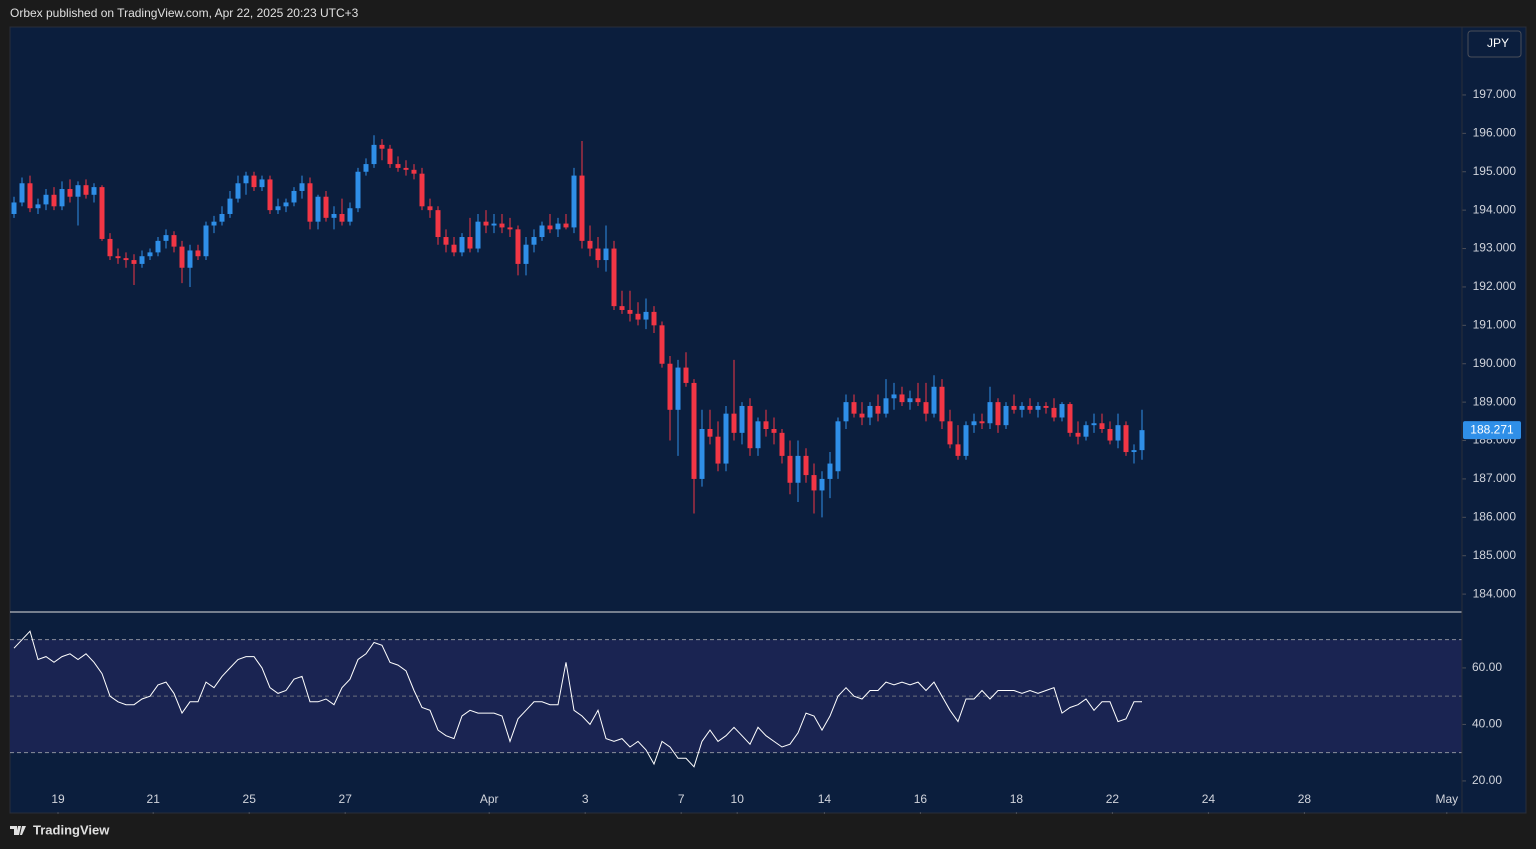 The width and height of the screenshot is (1536, 849). What do you see at coordinates (1495, 516) in the screenshot?
I see `y-tick-label: 186.000` at bounding box center [1495, 516].